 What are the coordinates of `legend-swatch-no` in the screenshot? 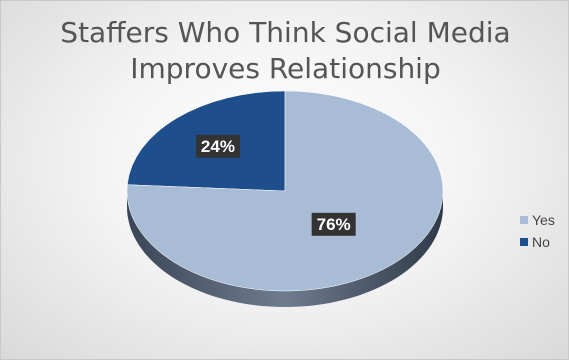 It's located at (524, 242).